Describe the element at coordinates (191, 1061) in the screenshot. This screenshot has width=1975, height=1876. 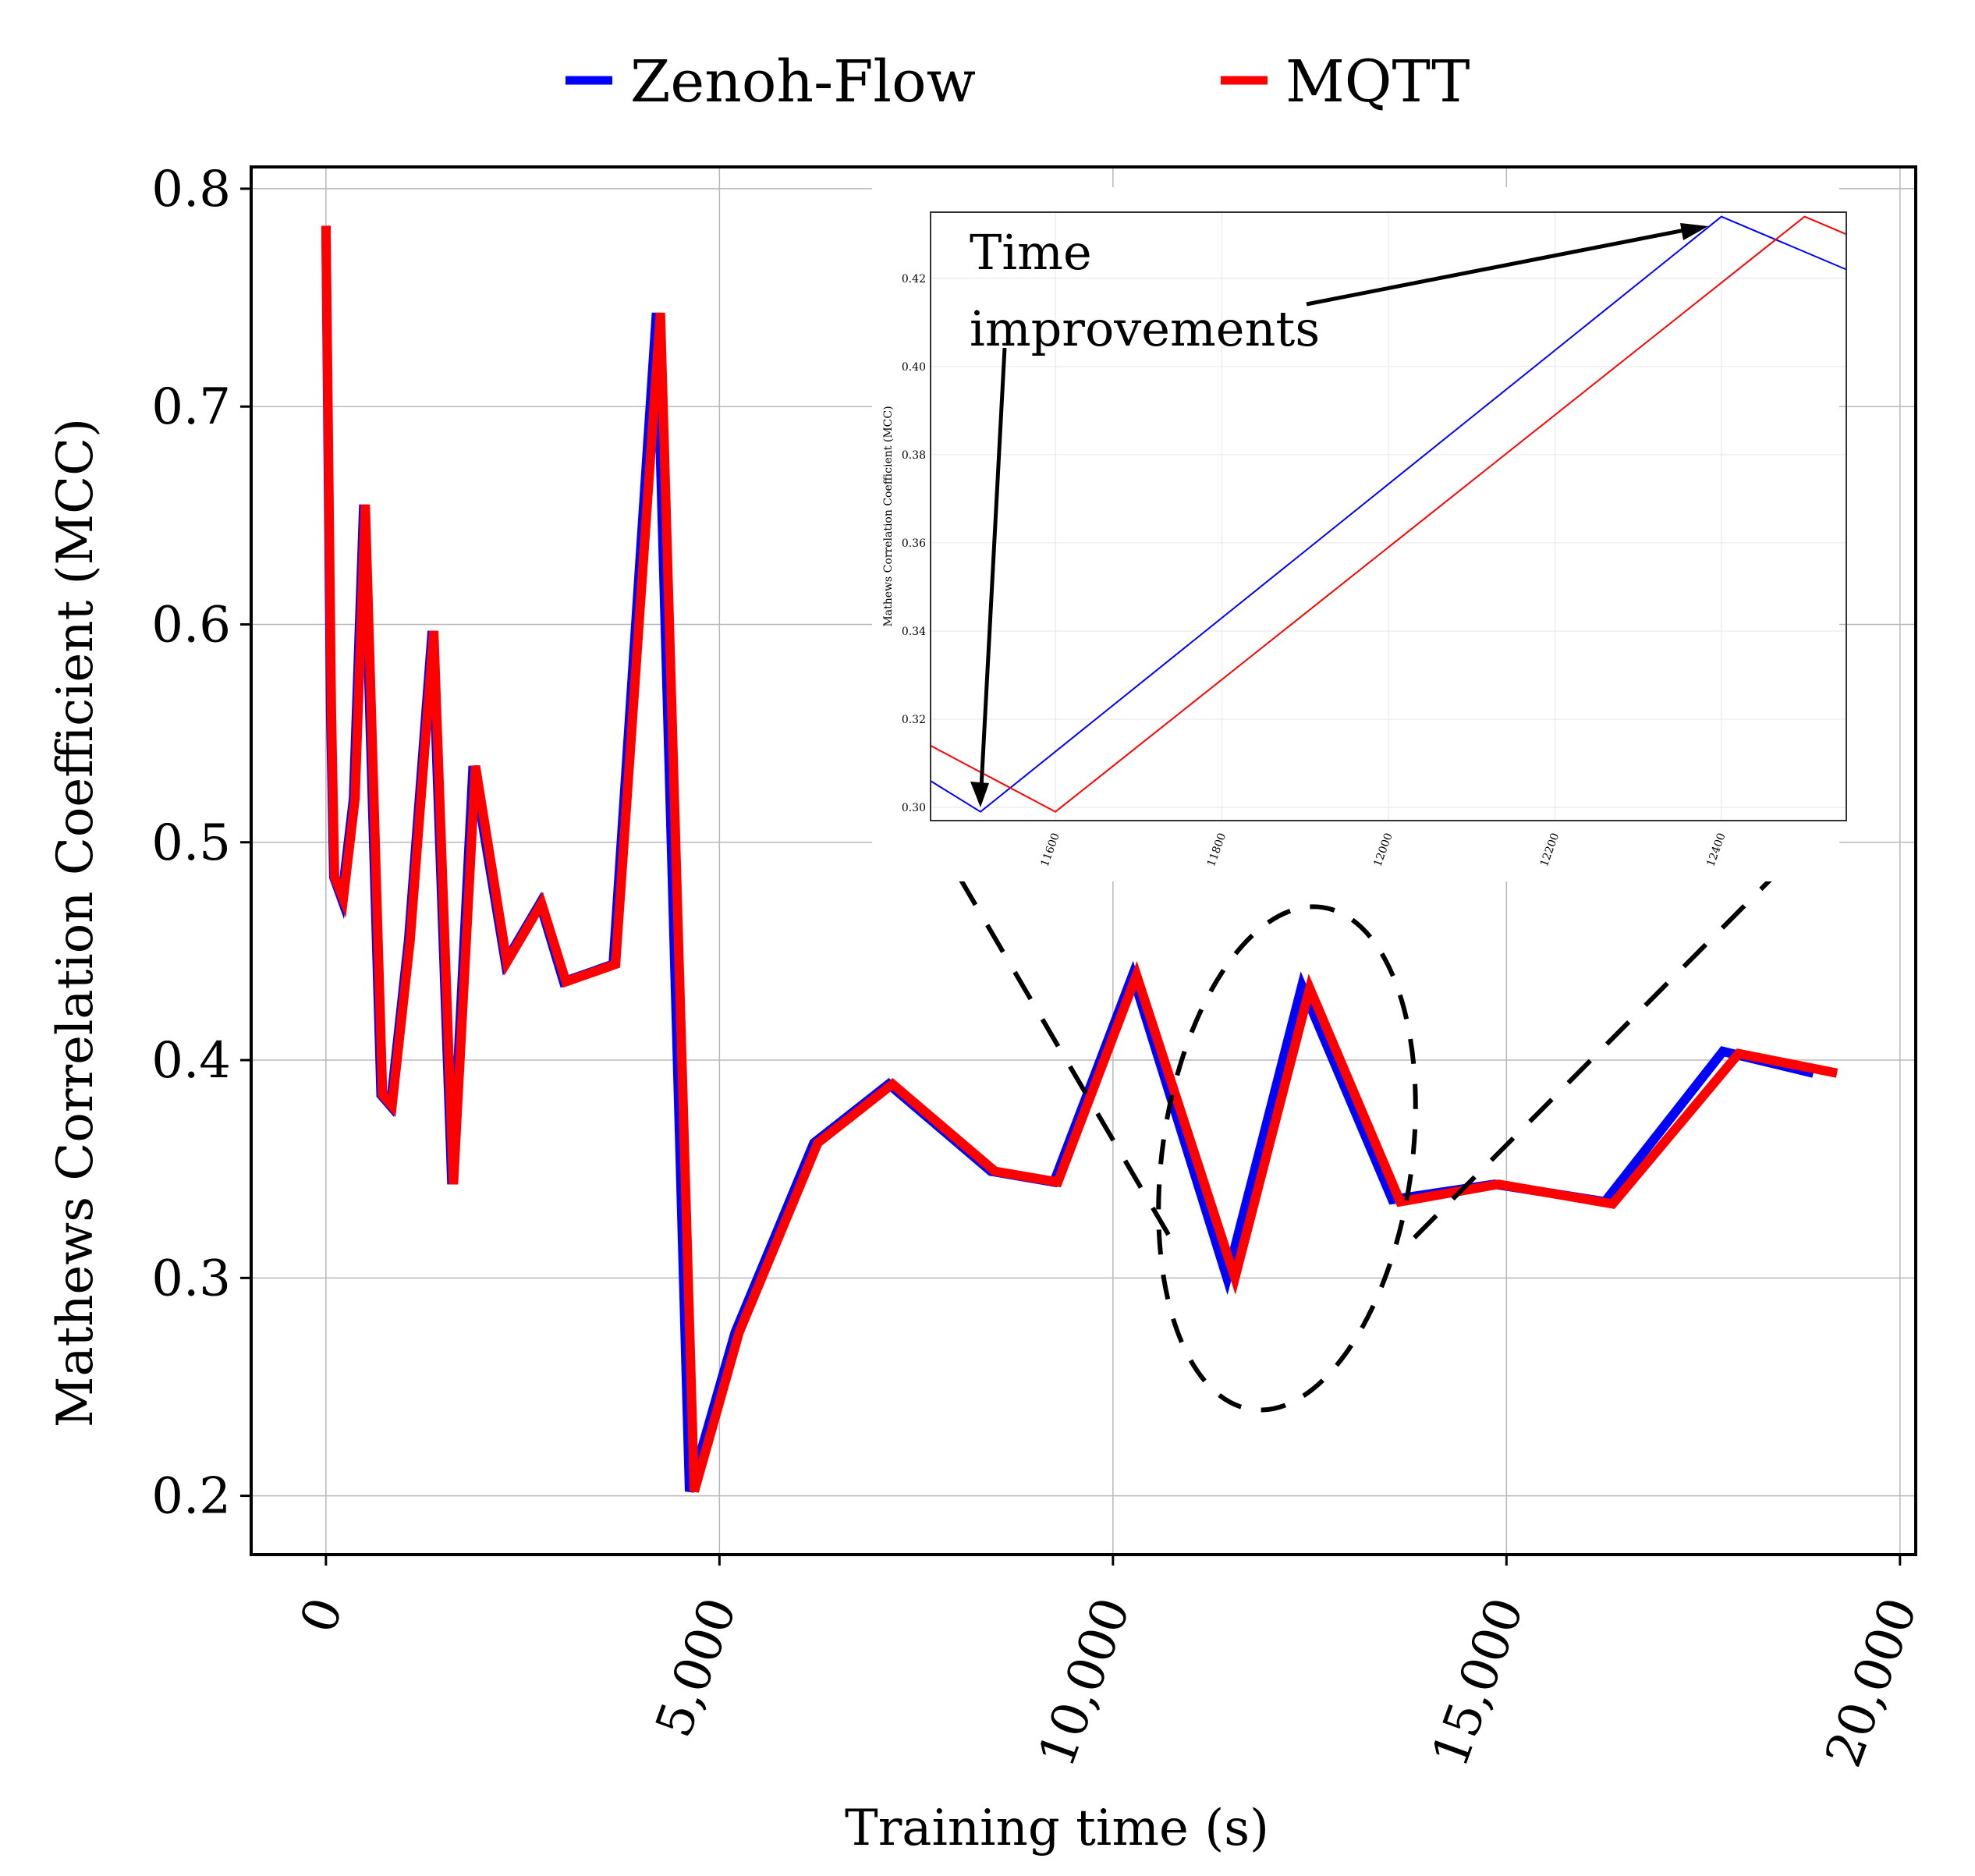
I see `y-tick-label-0-4: 0.4` at that location.